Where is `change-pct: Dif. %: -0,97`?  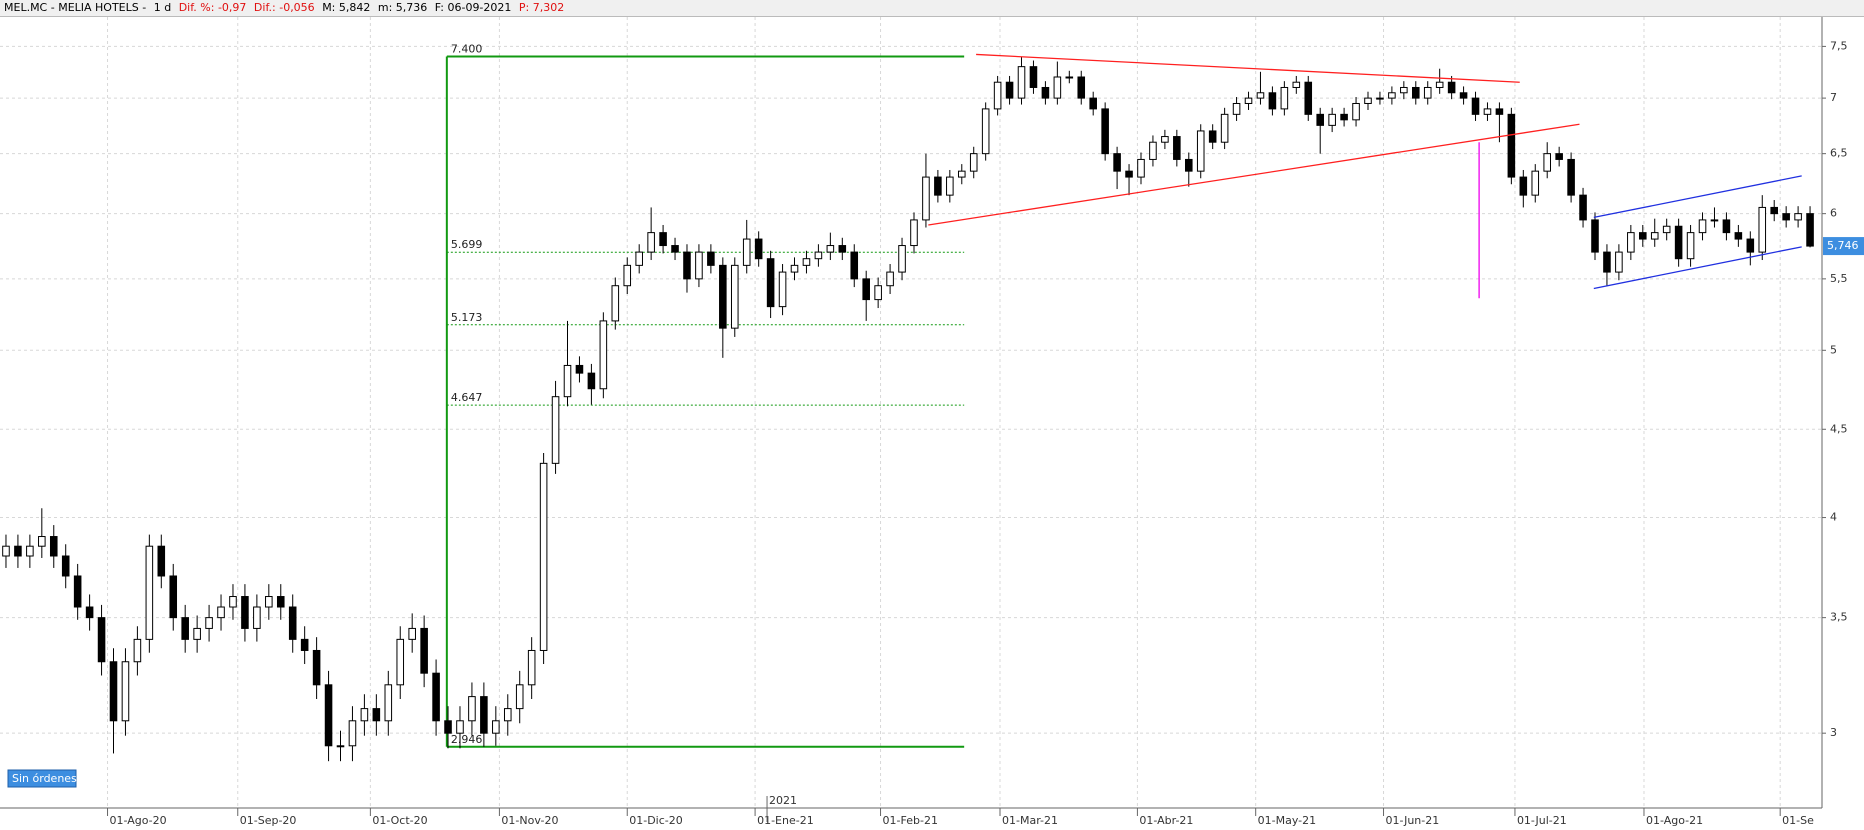 change-pct: Dif. %: -0,97 is located at coordinates (212, 7).